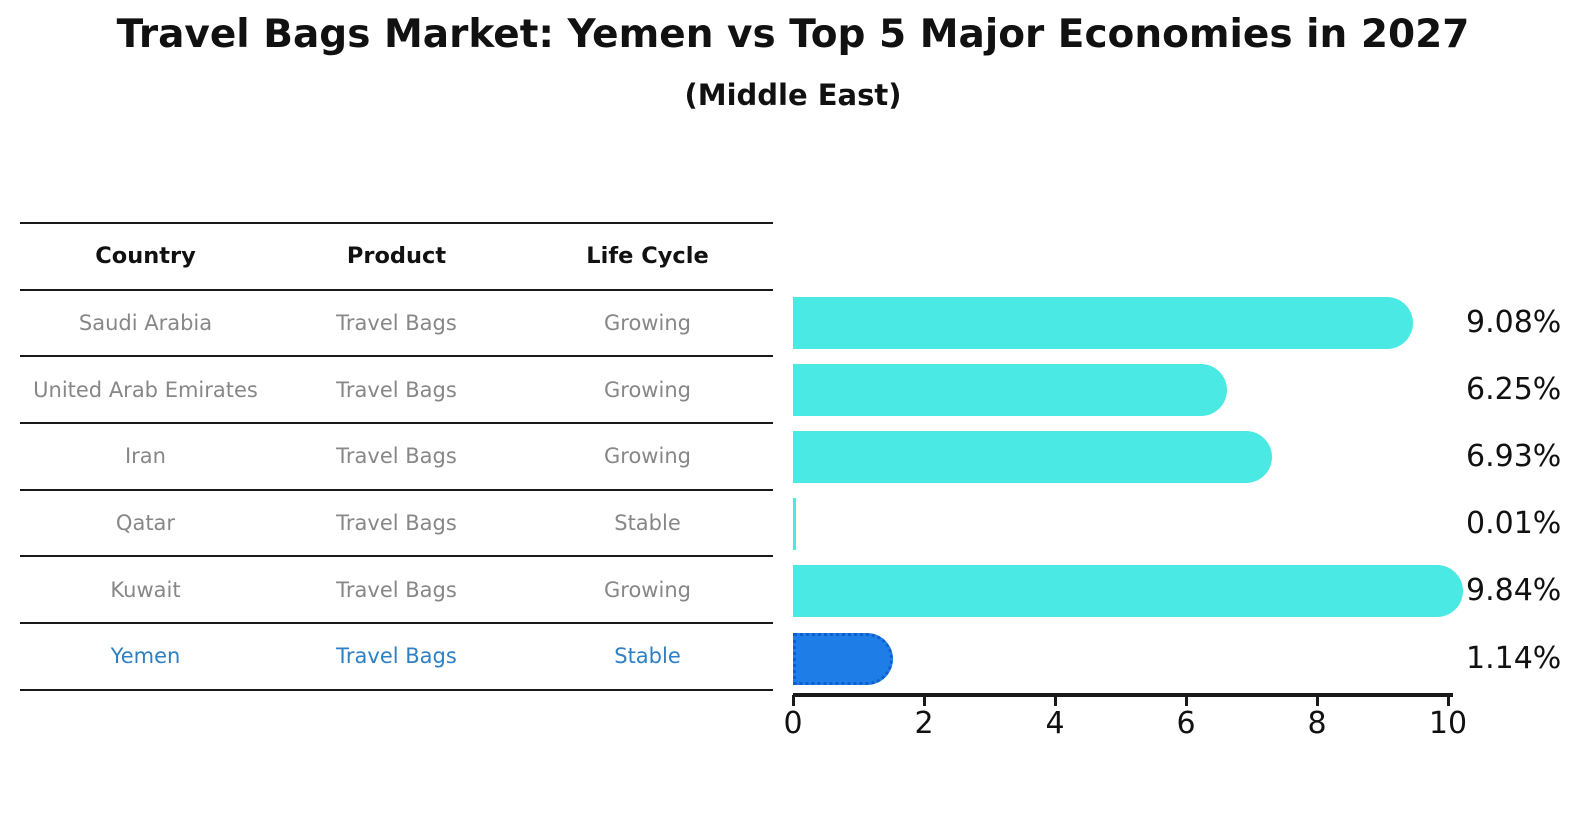 The image size is (1586, 823). Describe the element at coordinates (647, 256) in the screenshot. I see `column-header-life-cycle: Life Cycle` at that location.